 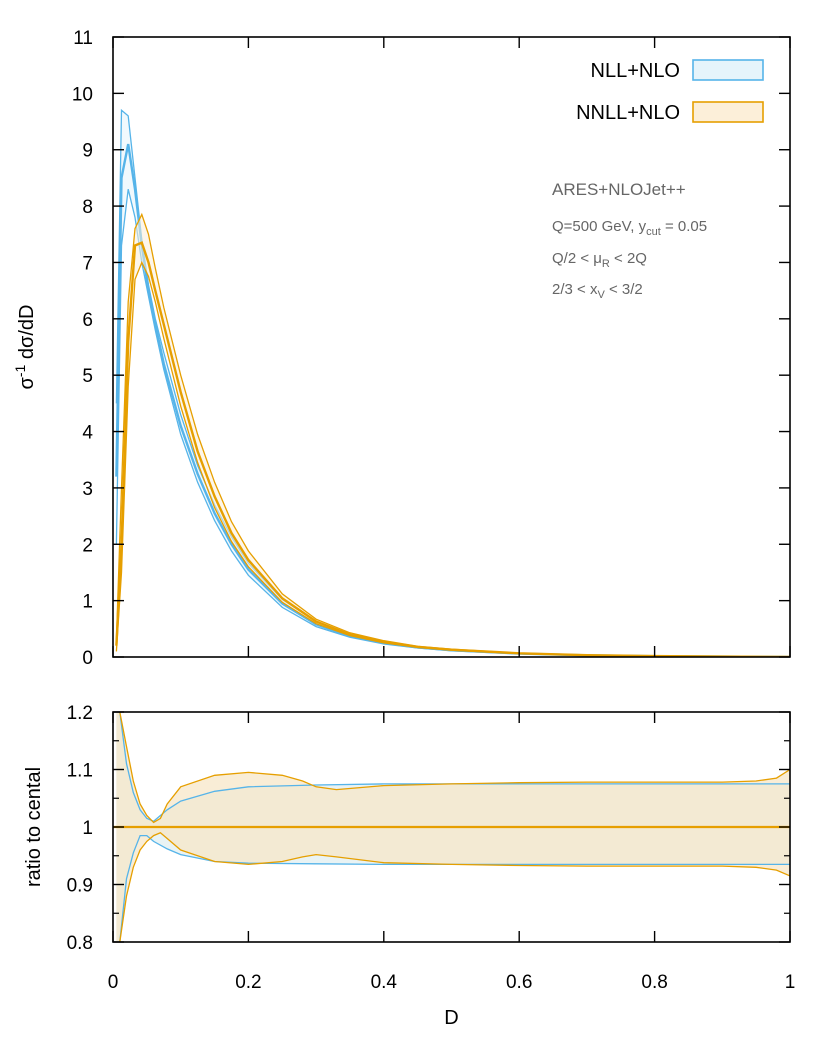 What do you see at coordinates (628, 258) in the screenshot?
I see `annotation-line-3-post: < 2Q` at bounding box center [628, 258].